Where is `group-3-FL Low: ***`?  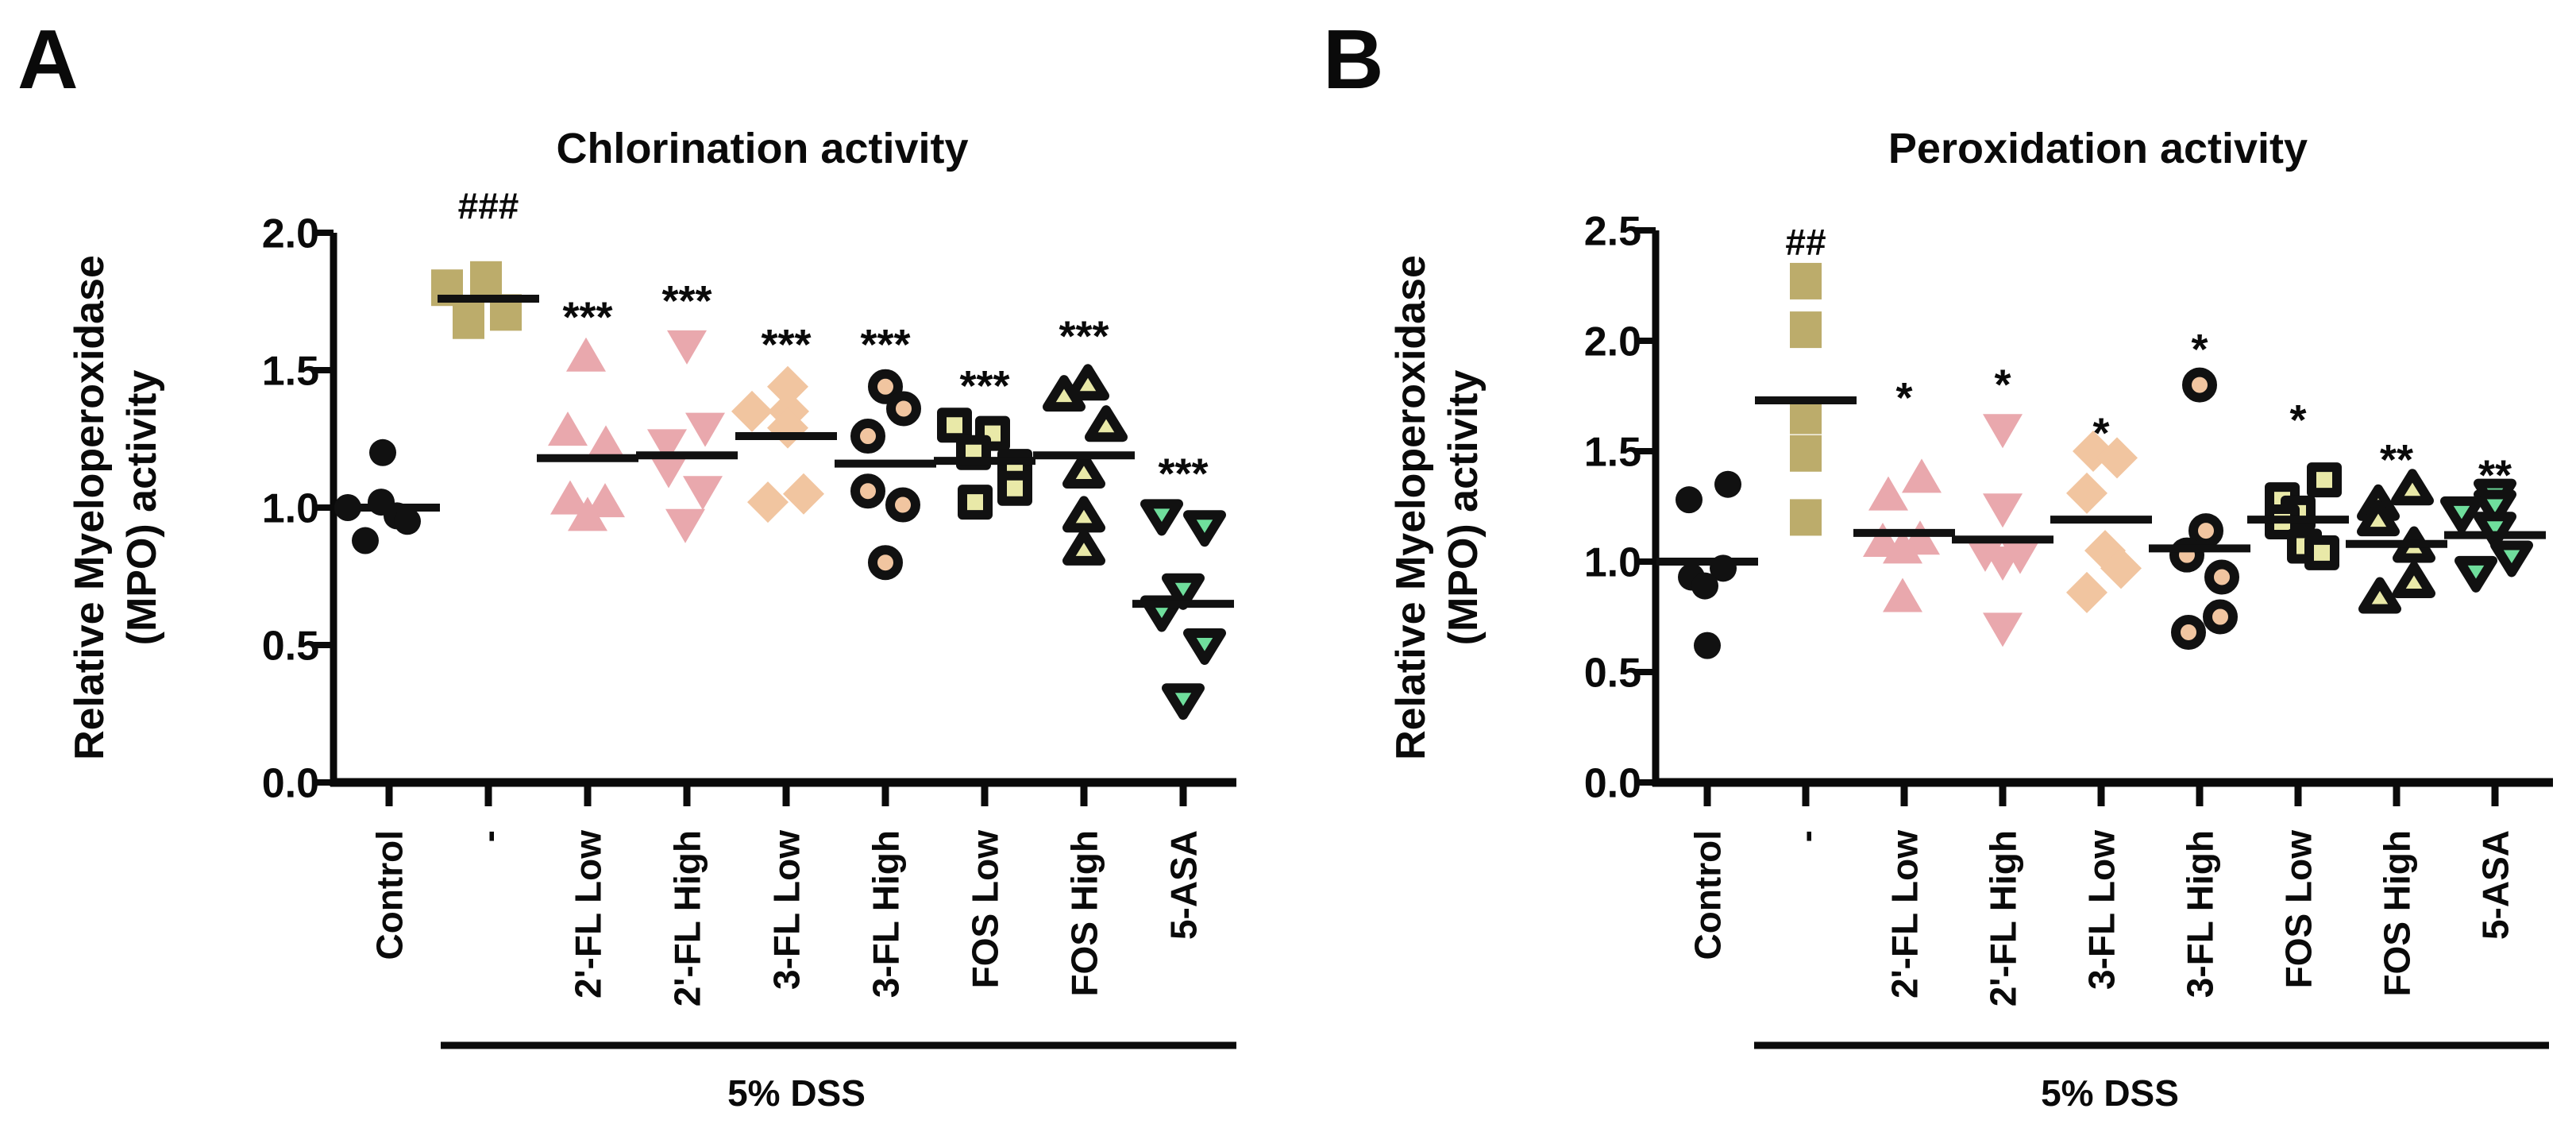
group-3-FL Low: *** is located at coordinates (784, 422).